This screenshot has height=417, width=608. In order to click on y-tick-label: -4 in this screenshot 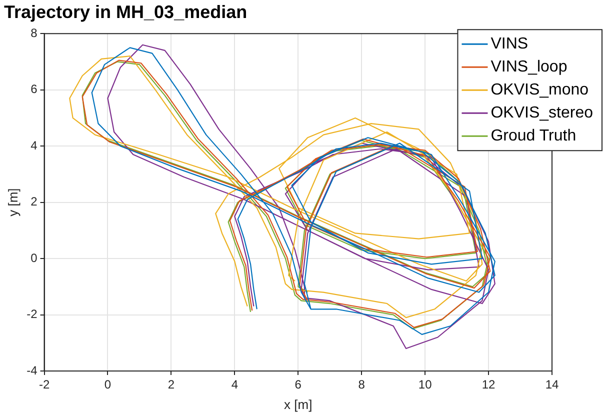, I will do `click(32, 370)`.